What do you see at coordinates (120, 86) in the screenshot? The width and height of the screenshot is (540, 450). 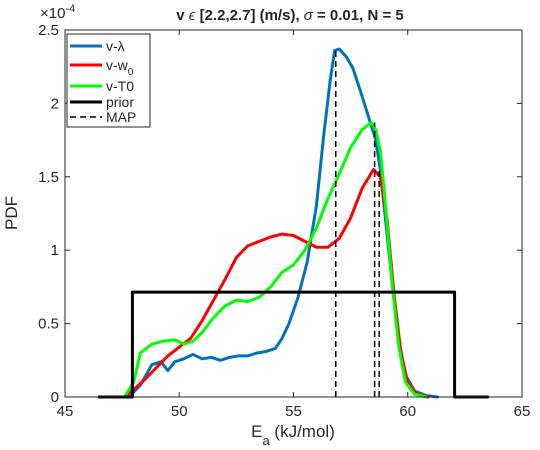 I see `legend-label-v-t0: v-T0` at bounding box center [120, 86].